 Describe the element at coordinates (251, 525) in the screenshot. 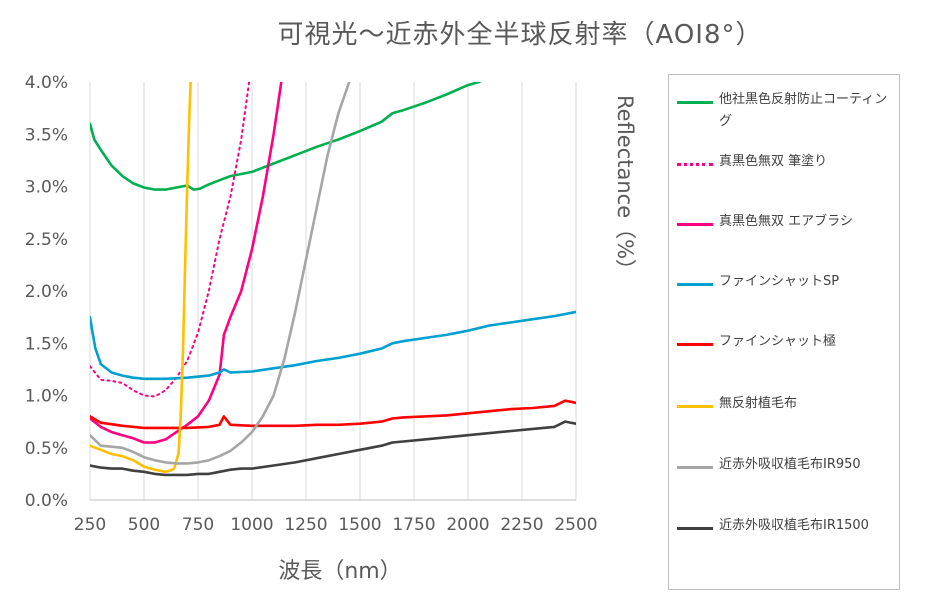

I see `x-tick-label: 1000` at that location.